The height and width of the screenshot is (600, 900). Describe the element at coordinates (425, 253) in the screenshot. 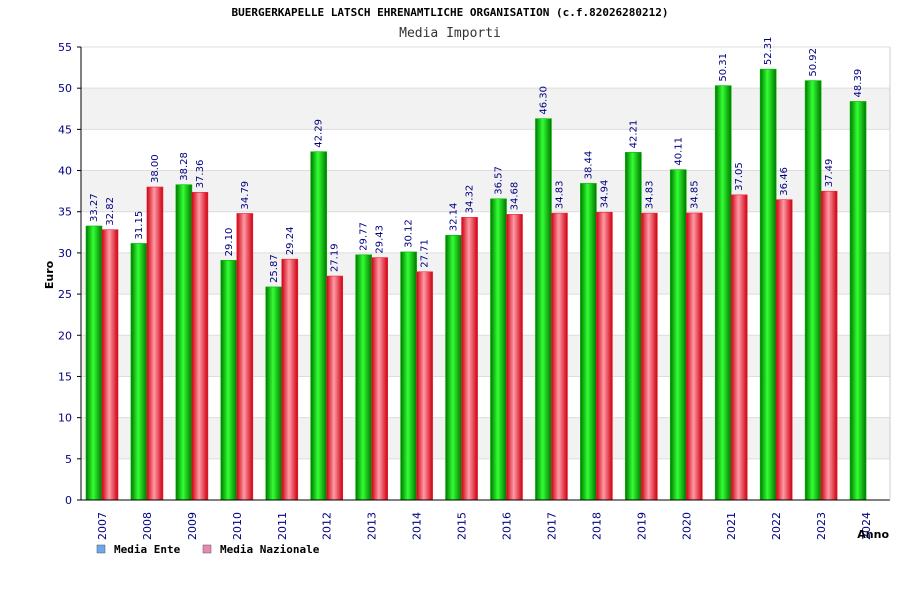

I see `data-label: 27.71` at that location.